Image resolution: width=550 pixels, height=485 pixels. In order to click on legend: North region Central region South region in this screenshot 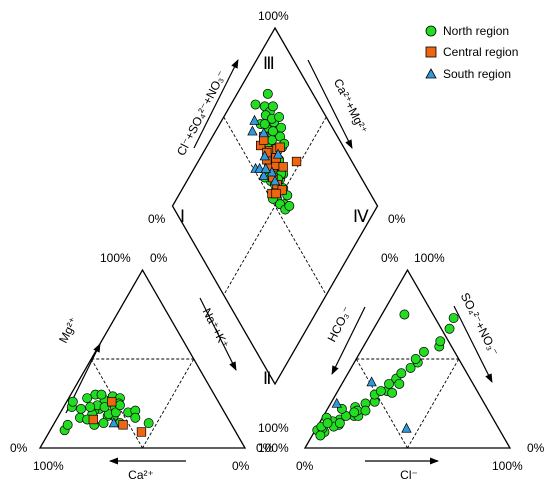, I will do `click(471, 52)`.